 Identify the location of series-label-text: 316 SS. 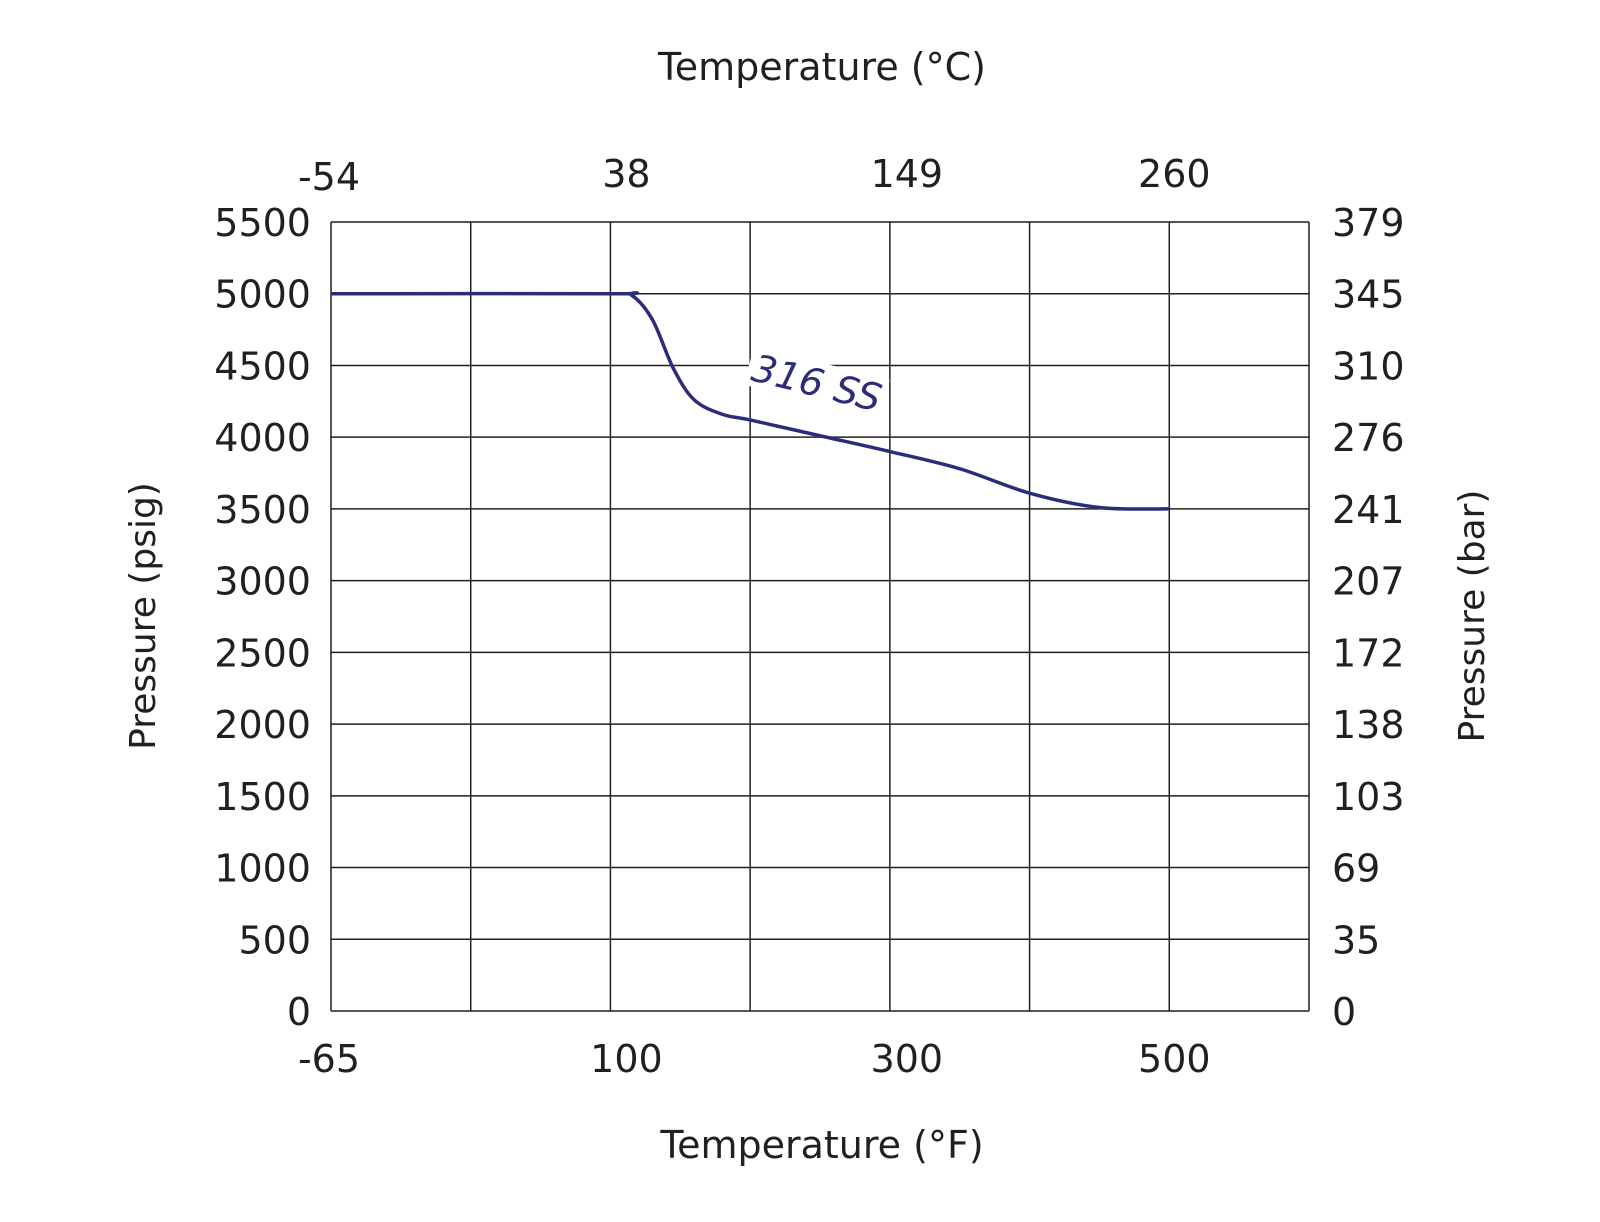
(817, 383).